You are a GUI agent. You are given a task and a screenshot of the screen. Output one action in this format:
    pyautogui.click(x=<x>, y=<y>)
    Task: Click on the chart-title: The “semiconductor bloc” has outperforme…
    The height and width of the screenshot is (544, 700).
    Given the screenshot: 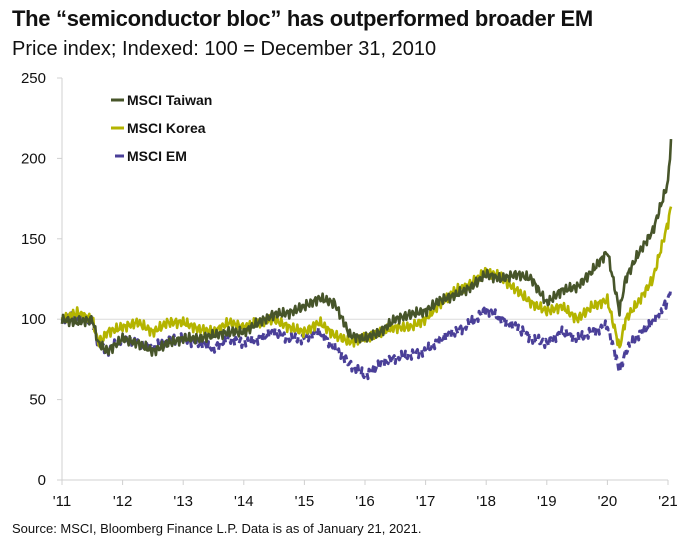 What is the action you would take?
    pyautogui.click(x=302, y=18)
    